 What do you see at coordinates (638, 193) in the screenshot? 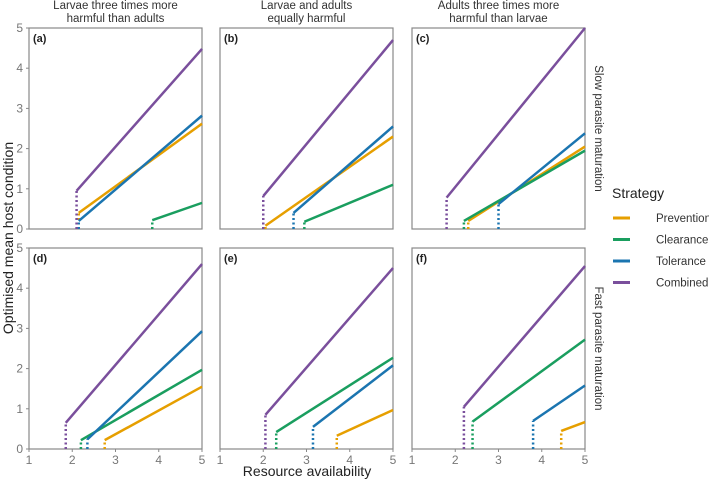
I see `legend-title: Strategy` at bounding box center [638, 193].